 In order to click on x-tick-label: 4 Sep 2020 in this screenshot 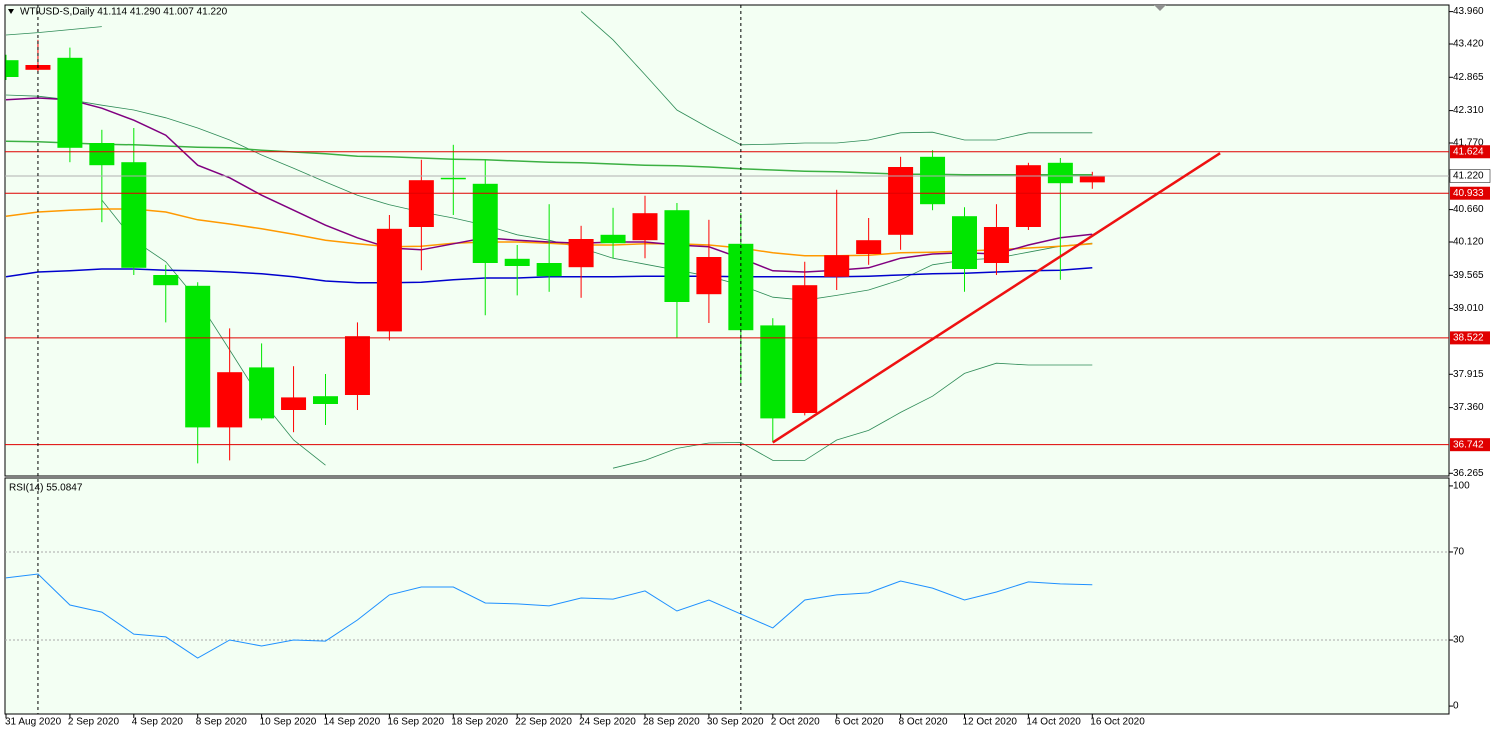, I will do `click(158, 722)`.